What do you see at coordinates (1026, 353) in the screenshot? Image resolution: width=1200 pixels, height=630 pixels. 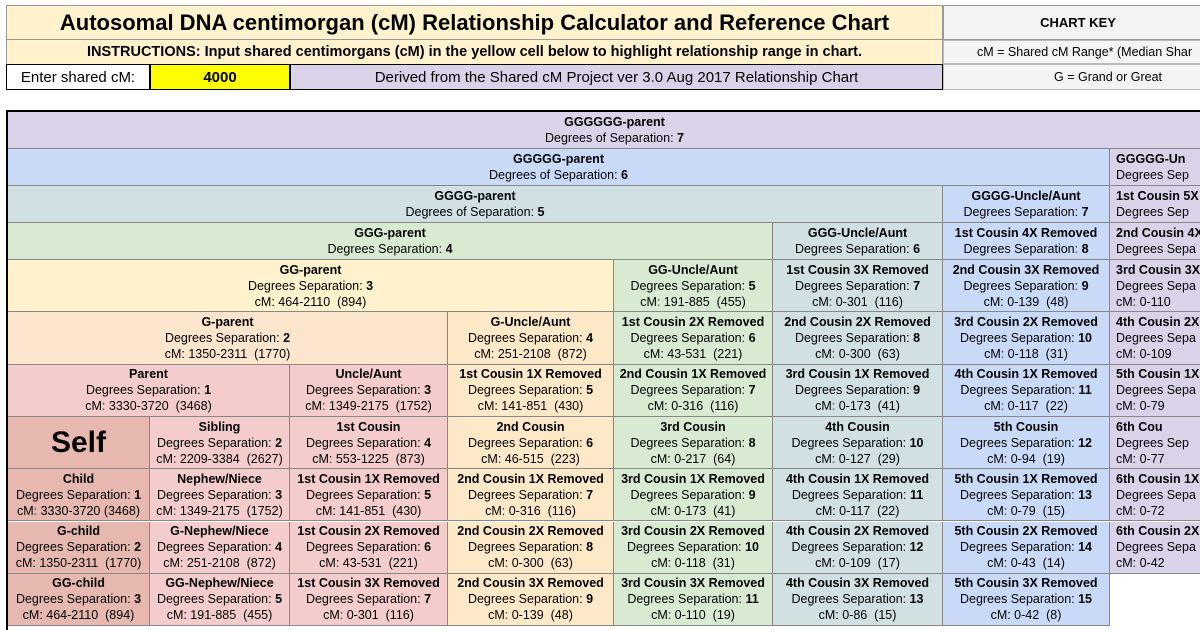 I see `cm-range: cM: 0-118 (31)` at bounding box center [1026, 353].